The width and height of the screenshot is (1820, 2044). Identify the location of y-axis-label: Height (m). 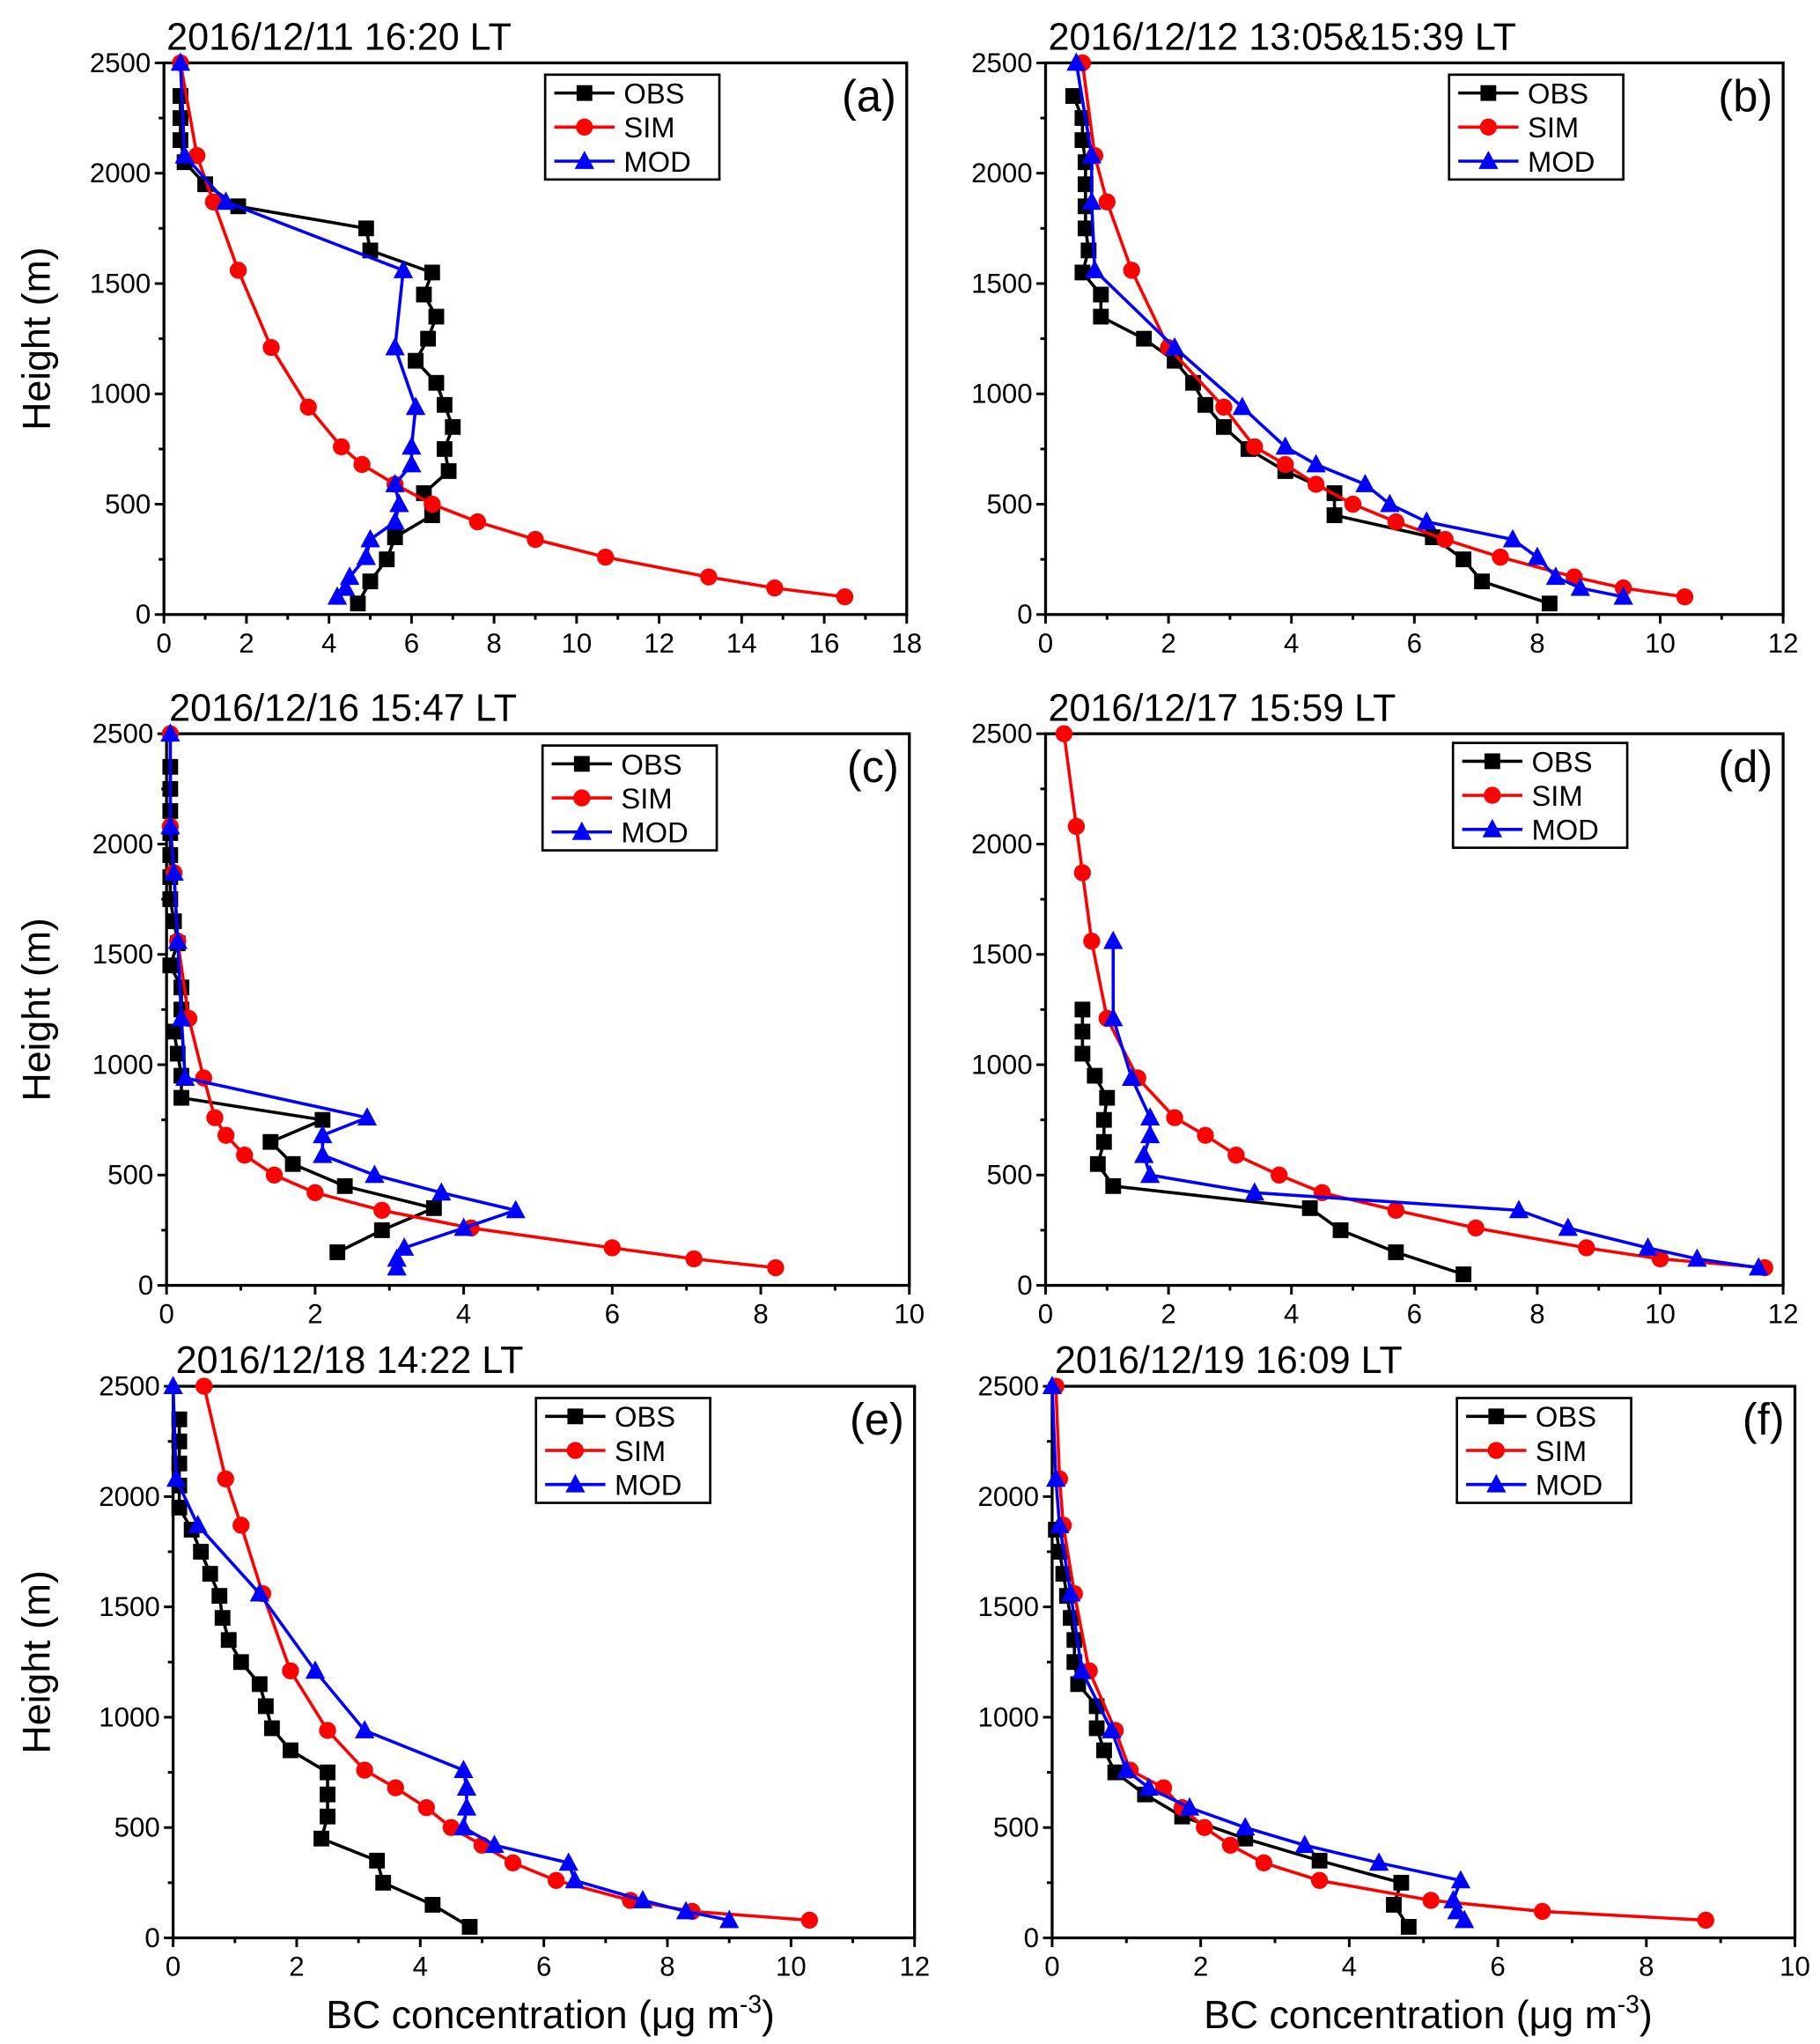
(37, 1661).